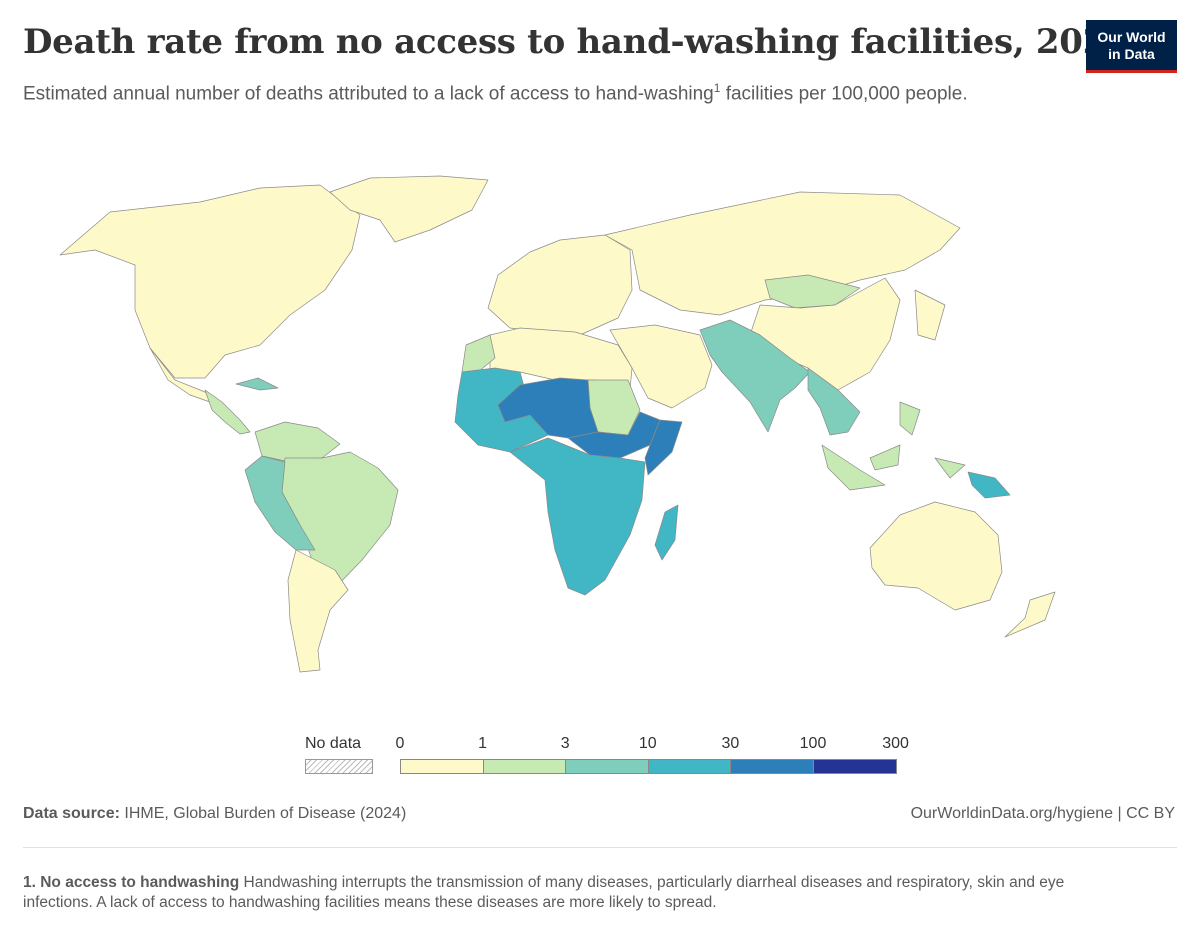 Image resolution: width=1200 pixels, height=934 pixels. I want to click on region-colombia-venezuela, so click(297, 442).